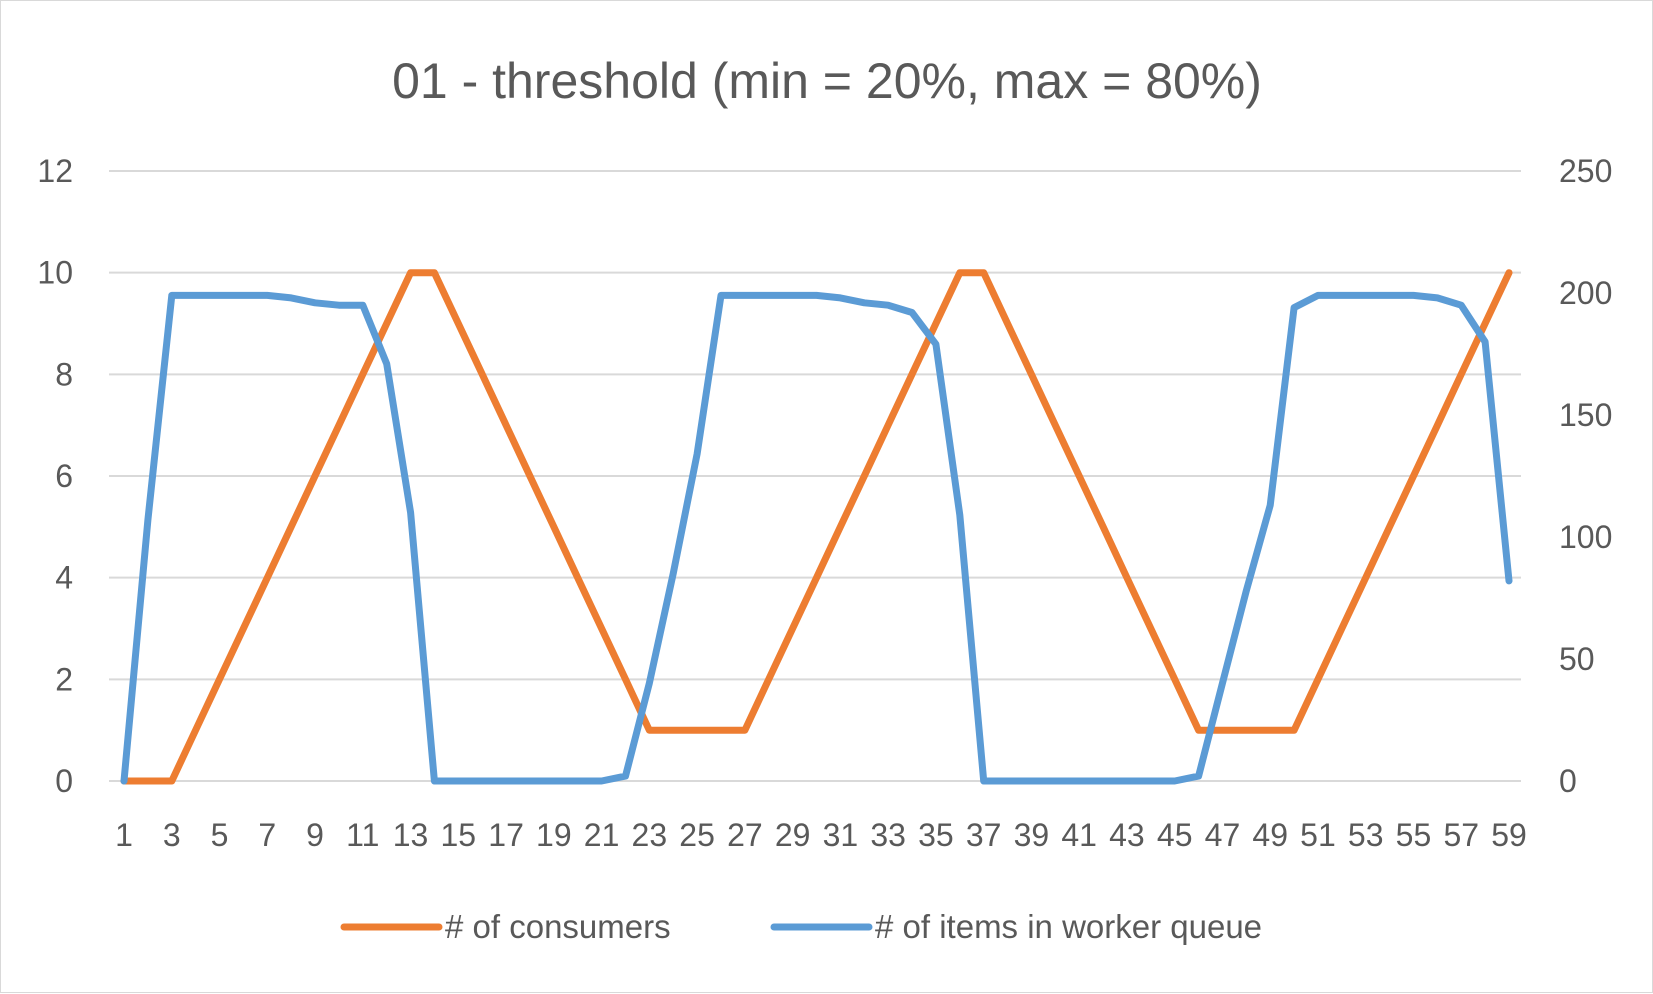 This screenshot has width=1653, height=994. What do you see at coordinates (1568, 781) in the screenshot?
I see `right-tick-label: 0` at bounding box center [1568, 781].